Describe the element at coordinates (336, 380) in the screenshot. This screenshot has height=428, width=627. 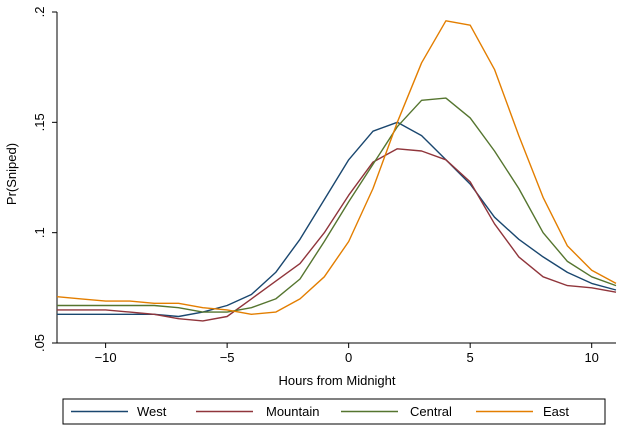
I see `x-axis-title: Hours from Midnight` at that location.